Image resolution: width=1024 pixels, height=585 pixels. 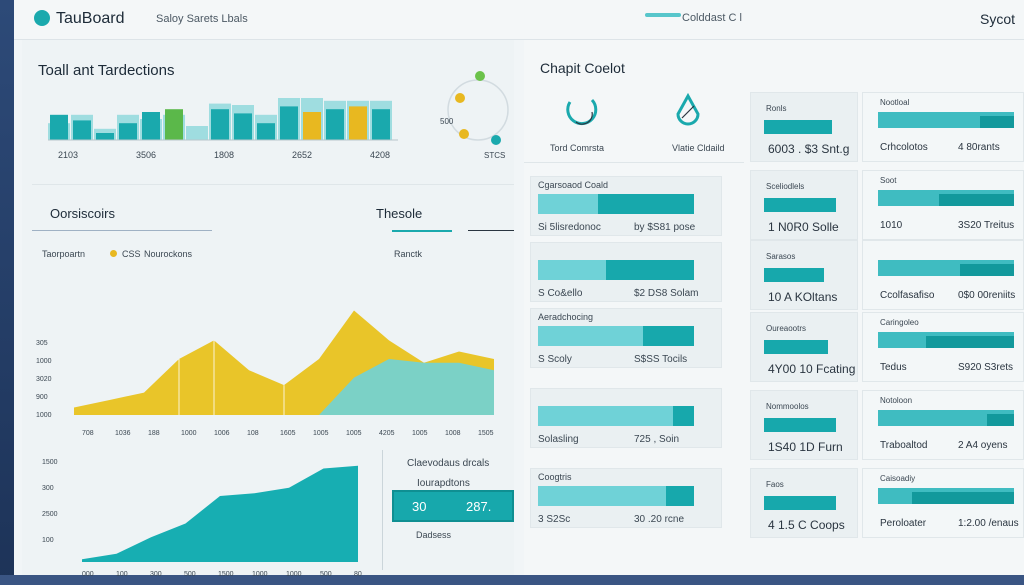 I want to click on info-card-left: 1010, so click(x=891, y=225).